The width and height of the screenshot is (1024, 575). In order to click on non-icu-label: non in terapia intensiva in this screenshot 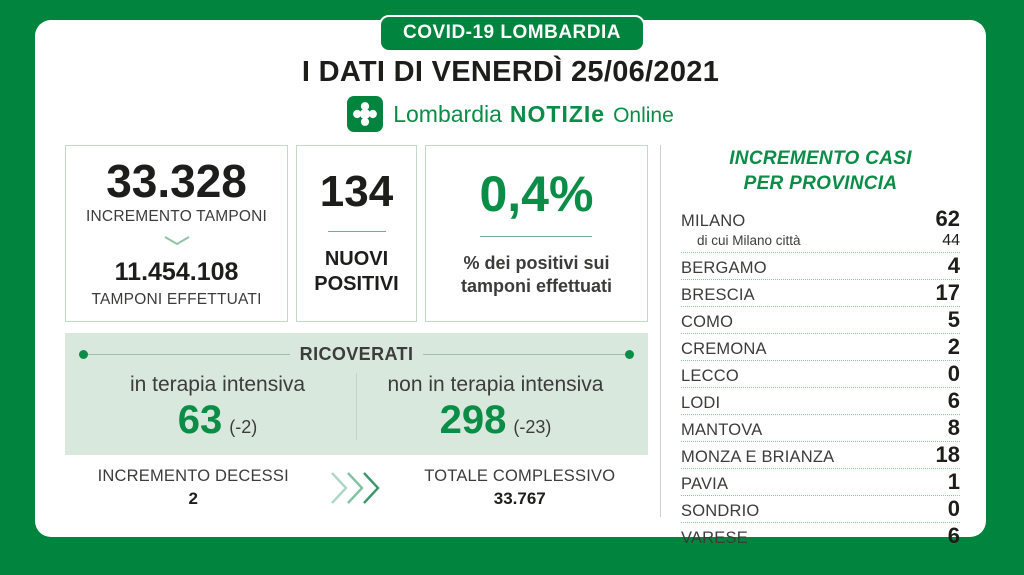, I will do `click(495, 384)`.